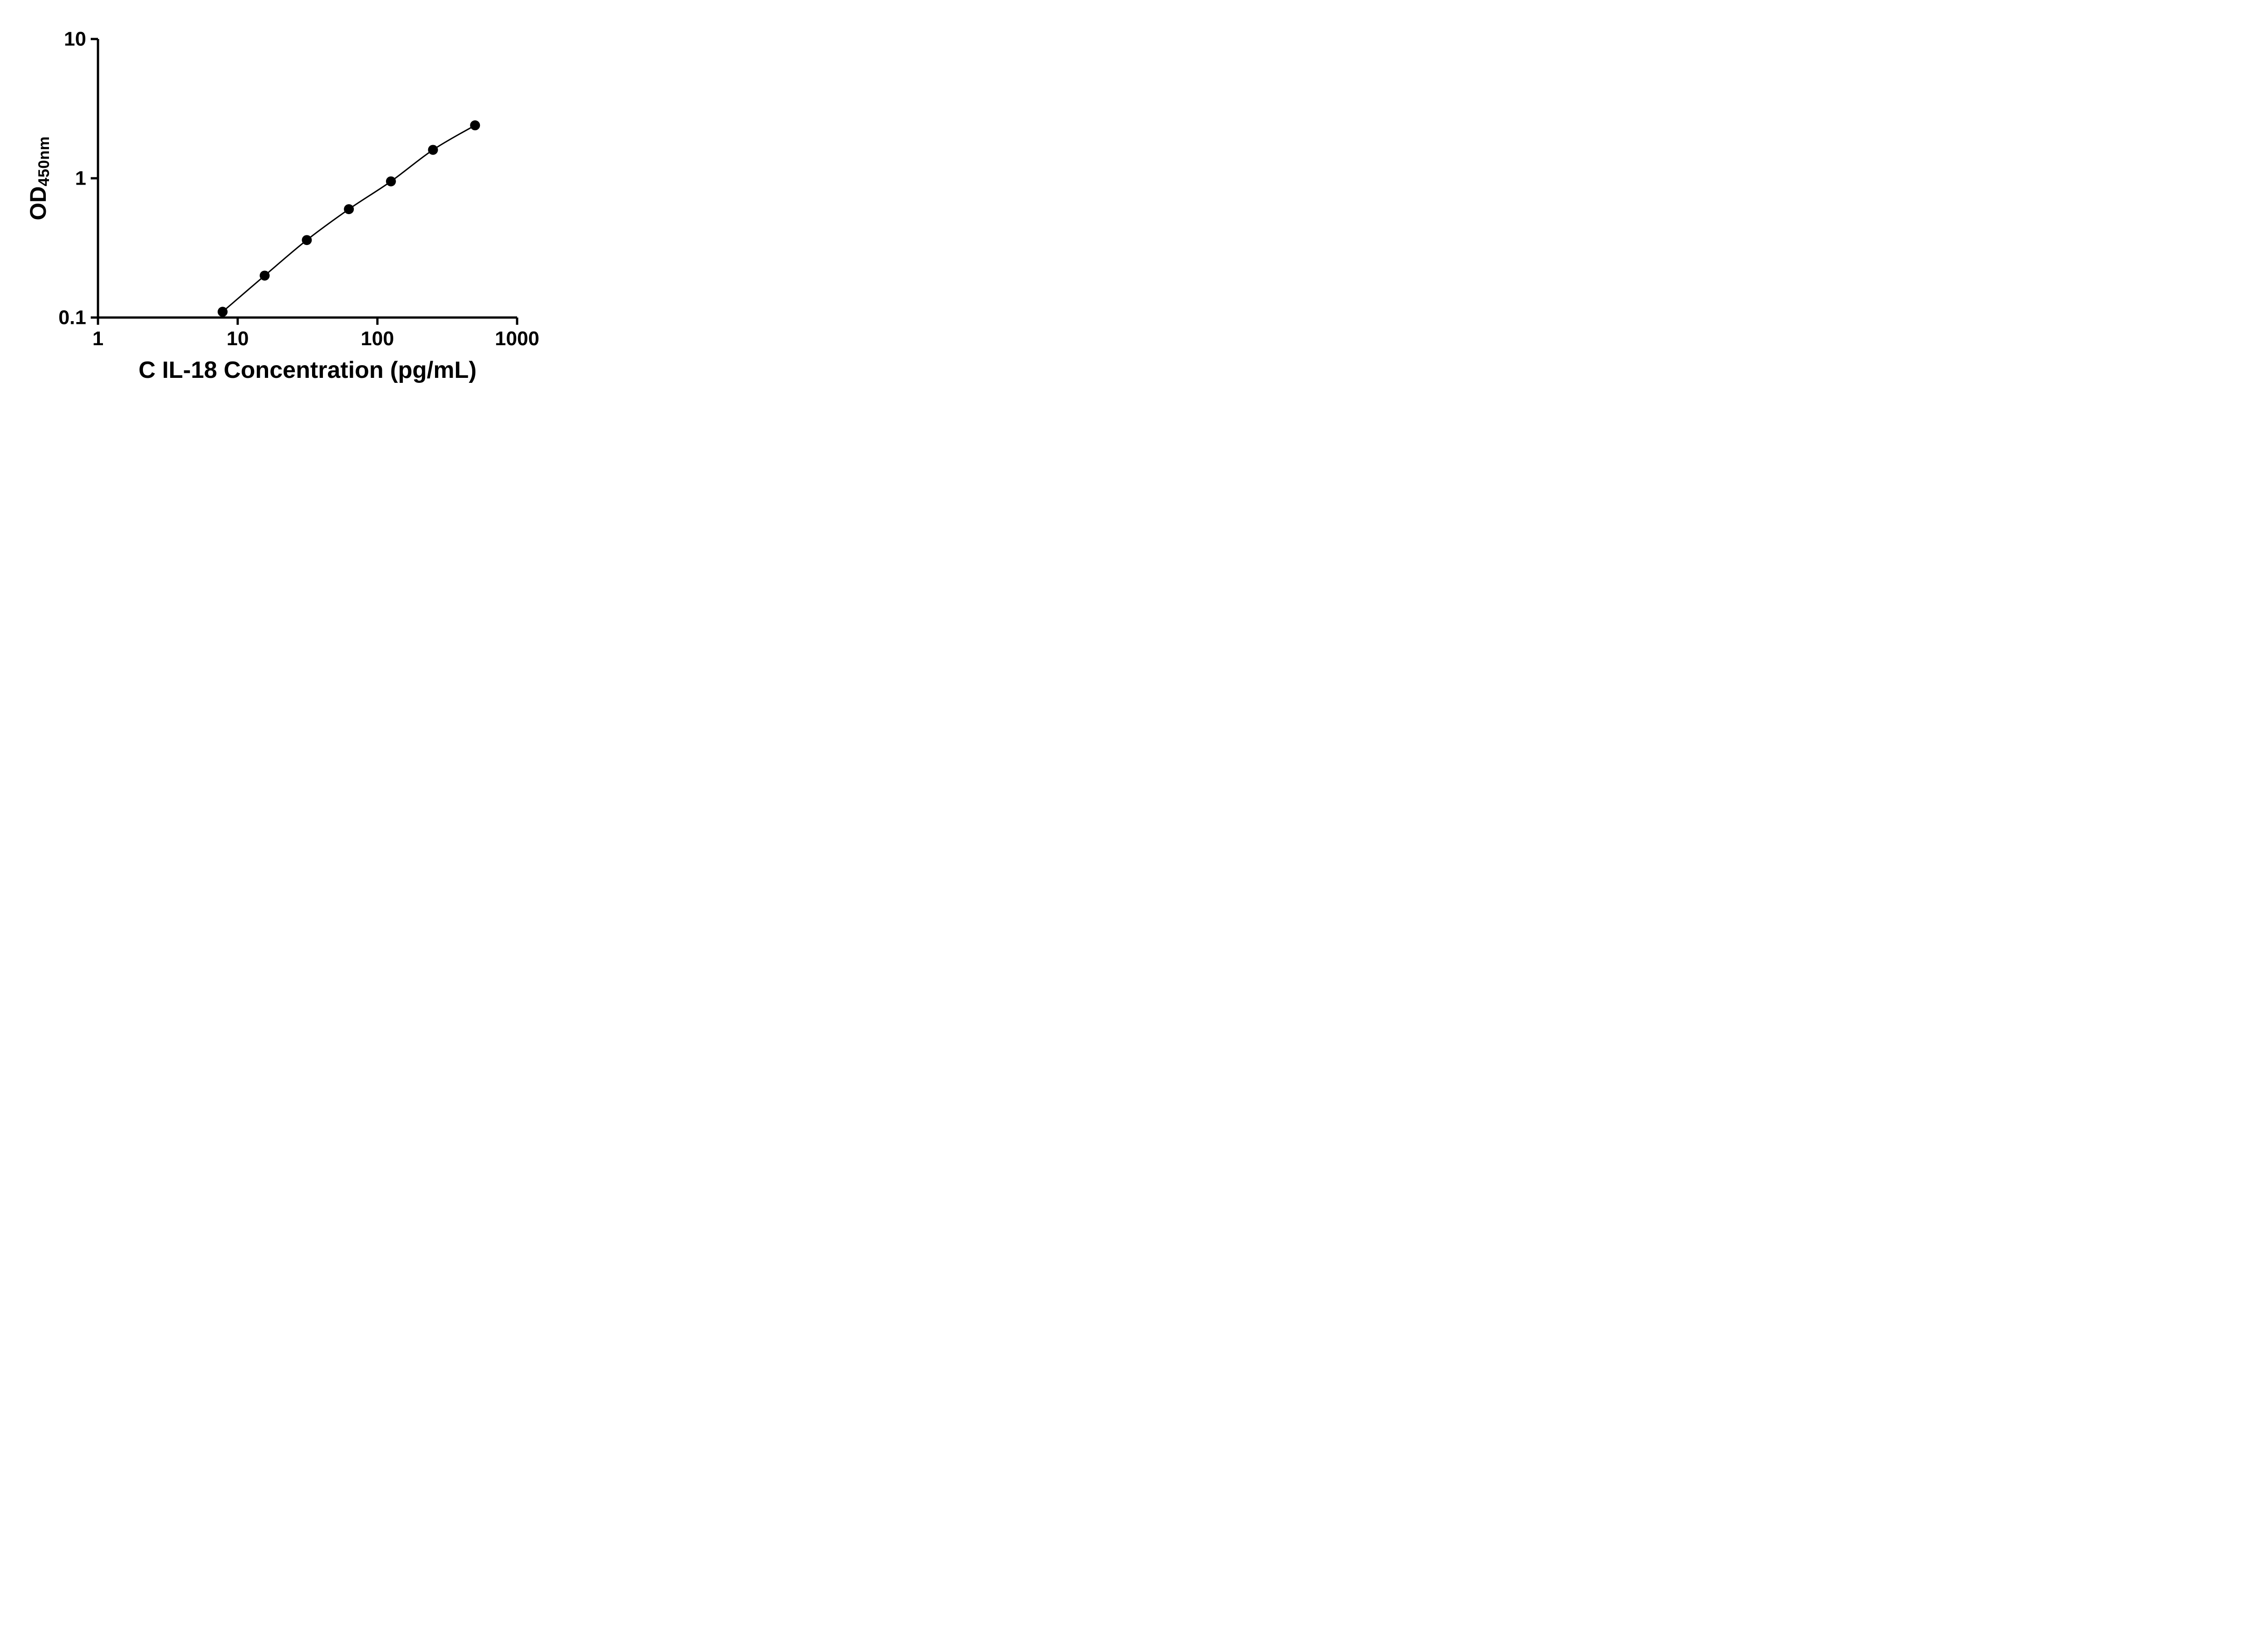 The width and height of the screenshot is (2268, 1633). What do you see at coordinates (80, 178) in the screenshot?
I see `y-tick-label: 1` at bounding box center [80, 178].